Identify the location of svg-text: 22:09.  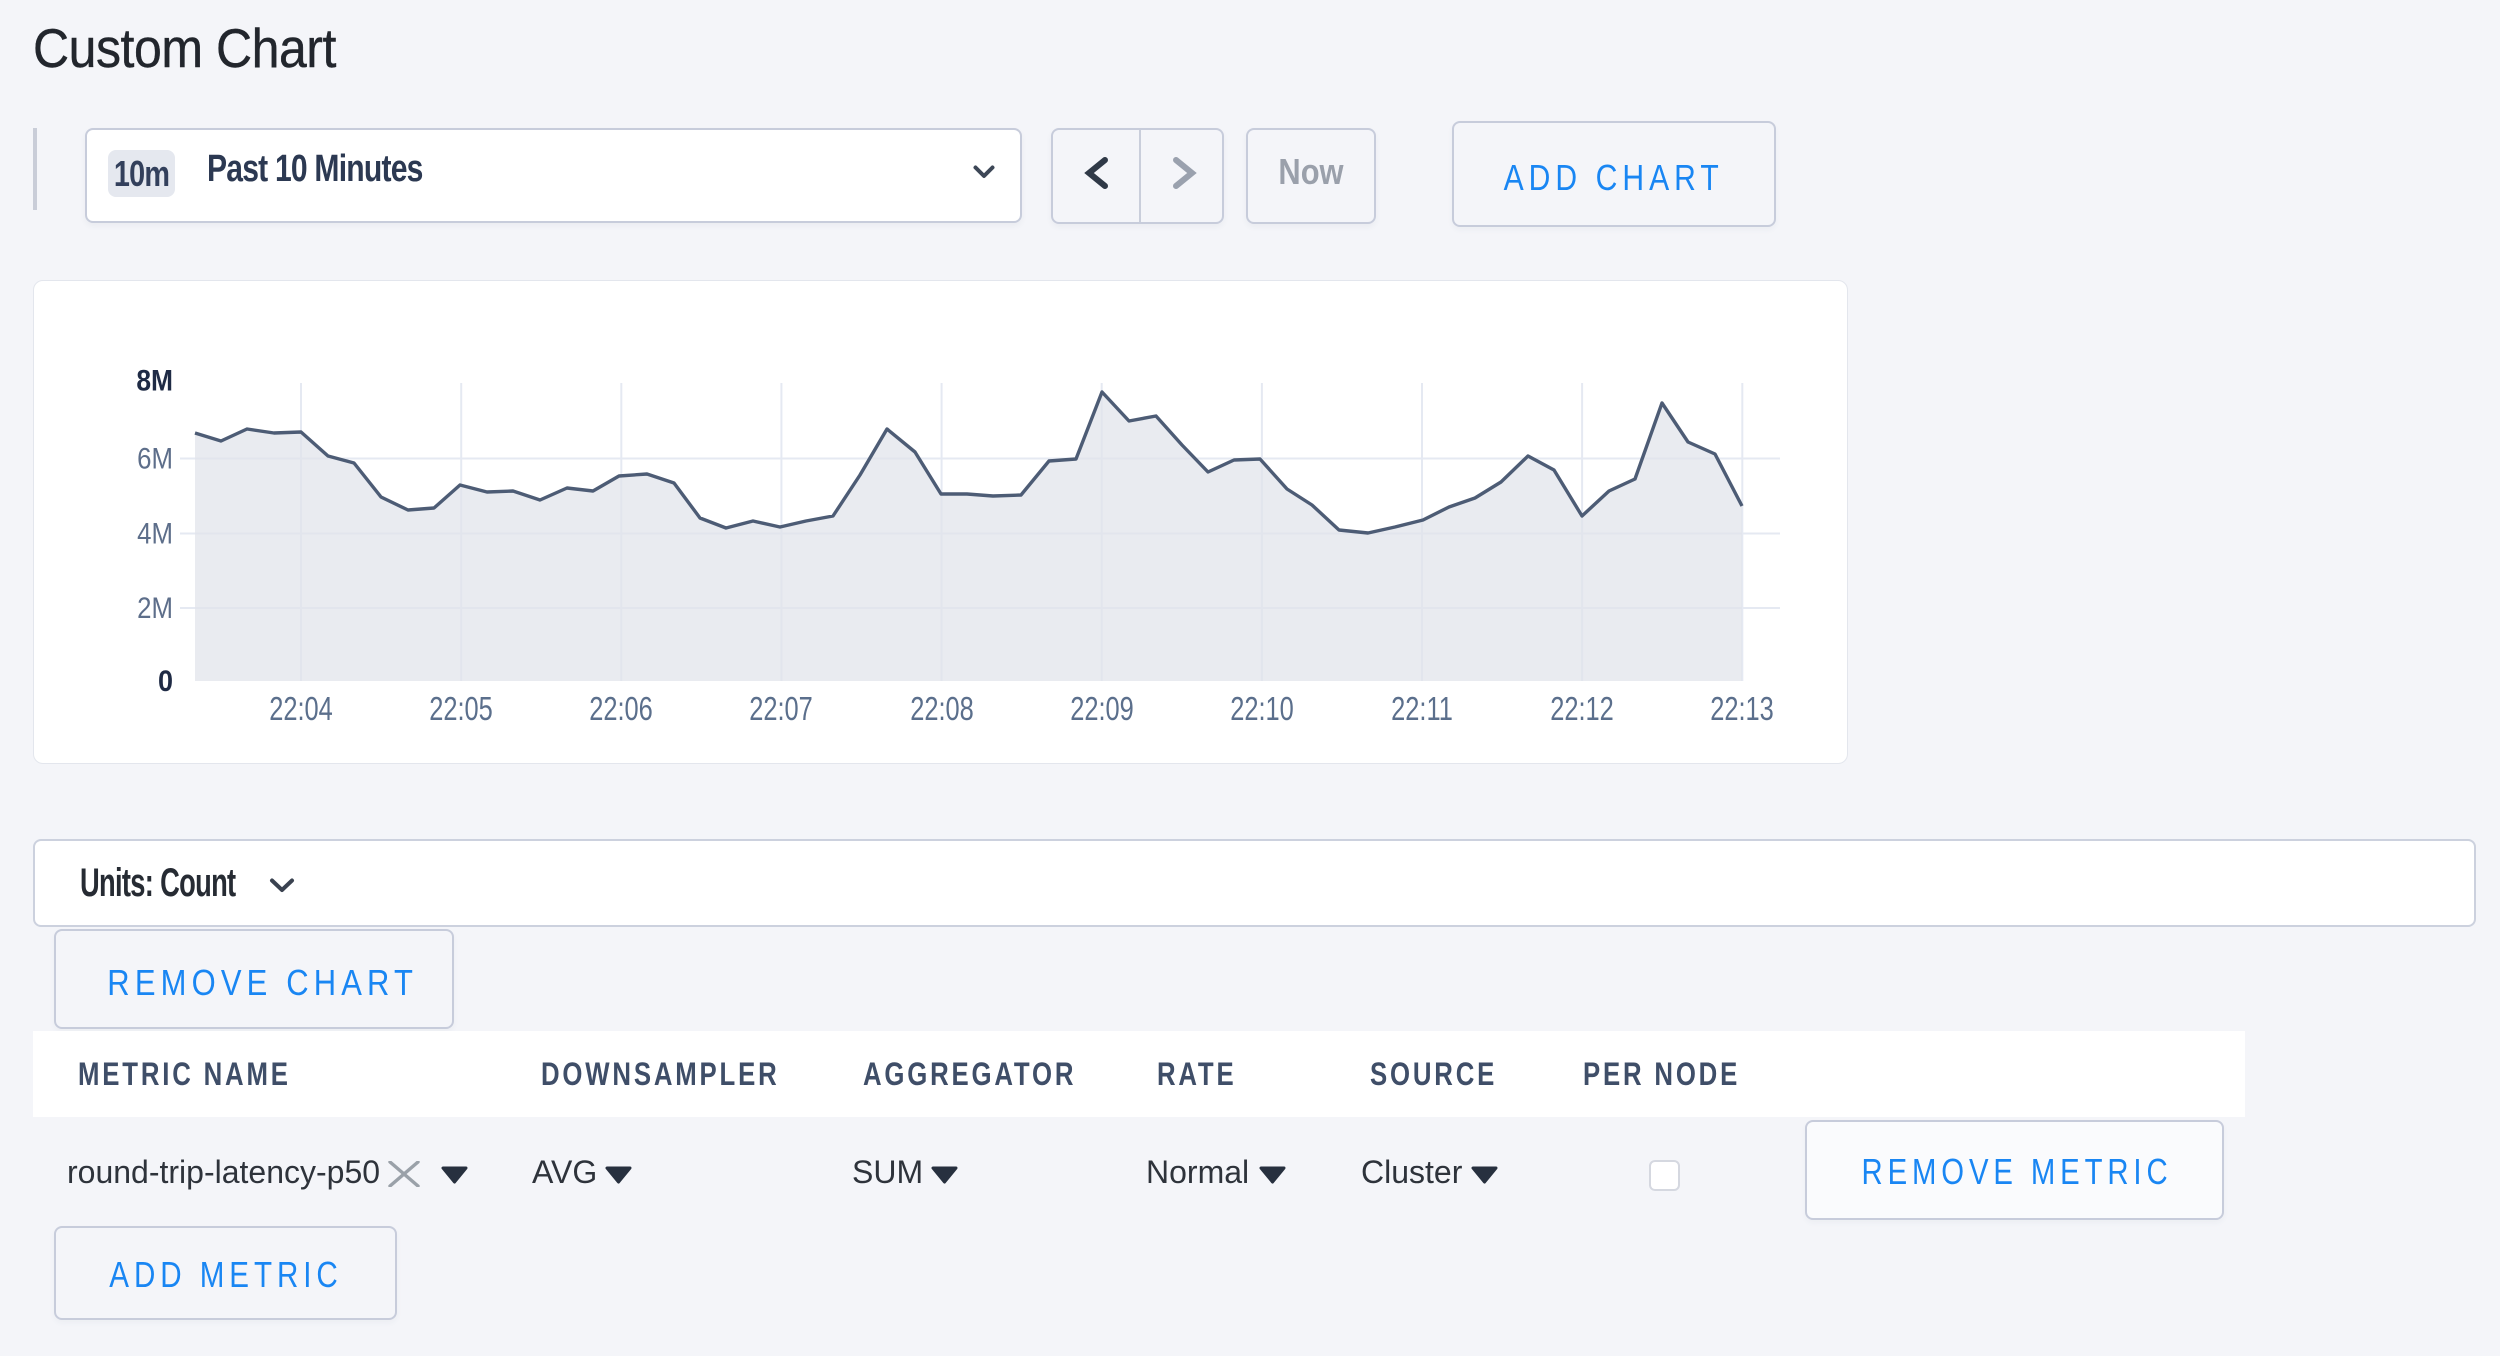
(1102, 709).